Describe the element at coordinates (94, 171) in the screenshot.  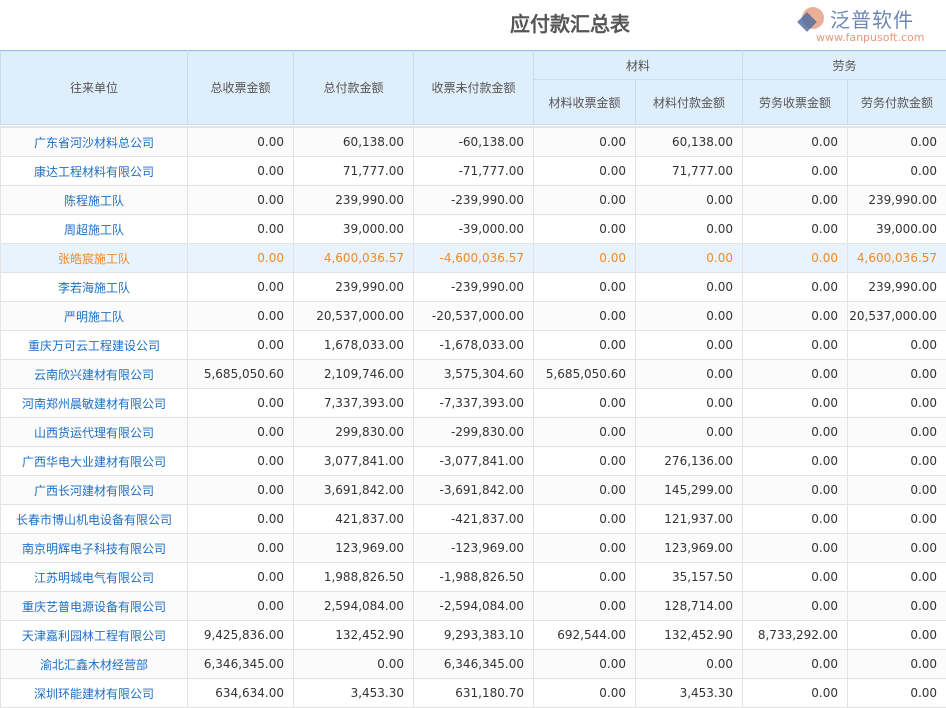
I see `cell-unit: 康达工程材料有限公司` at that location.